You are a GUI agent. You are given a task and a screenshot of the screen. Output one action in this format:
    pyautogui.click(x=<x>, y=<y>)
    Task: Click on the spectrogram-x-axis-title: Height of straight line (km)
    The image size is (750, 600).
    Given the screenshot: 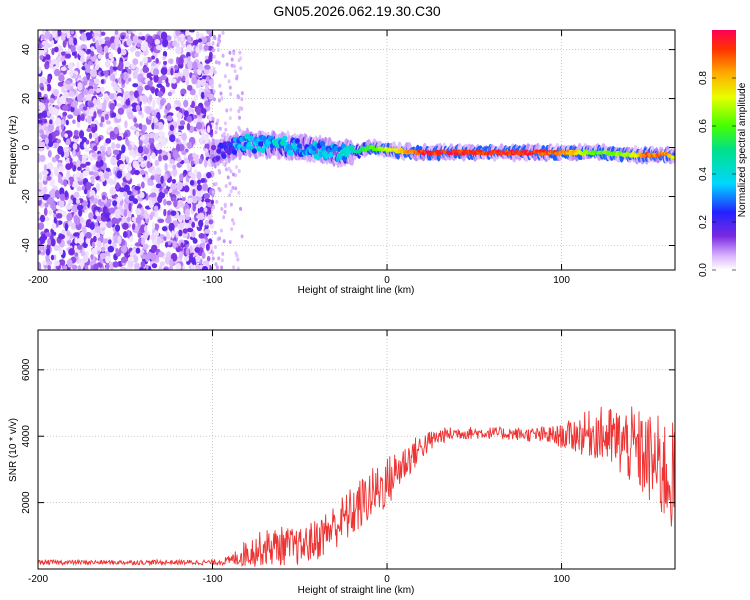 What is the action you would take?
    pyautogui.click(x=356, y=290)
    